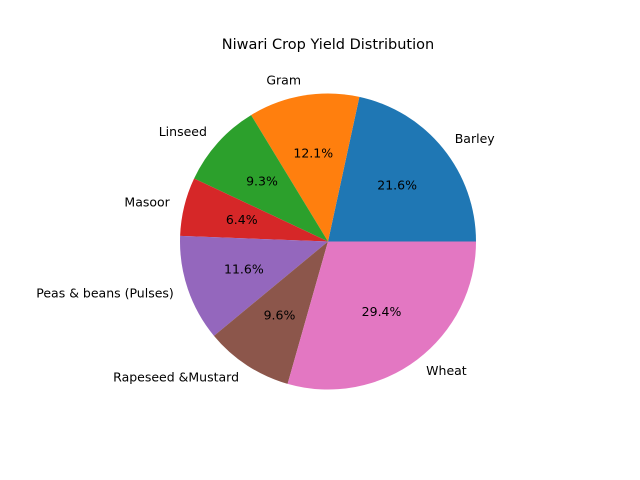  I want to click on slice-label-linseed: Linseed, so click(183, 131).